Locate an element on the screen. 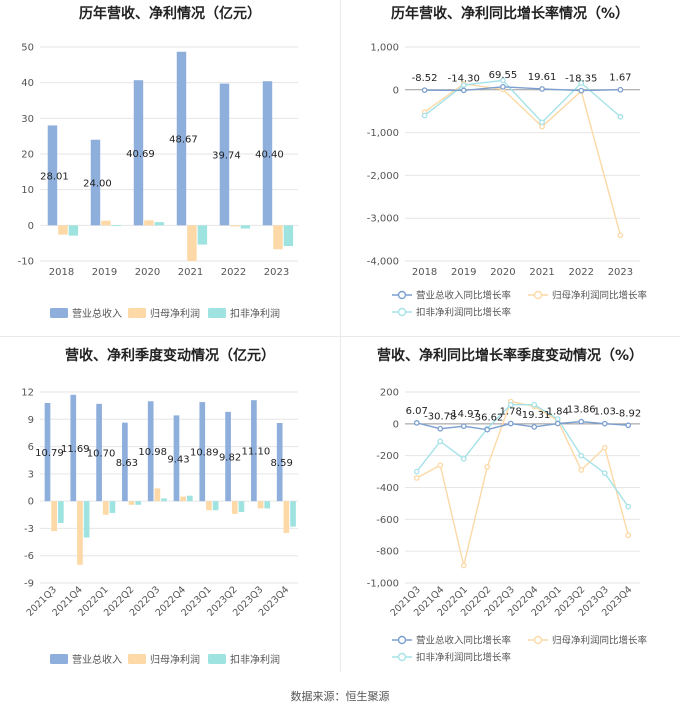  y-tick-label: -400 is located at coordinates (387, 488).